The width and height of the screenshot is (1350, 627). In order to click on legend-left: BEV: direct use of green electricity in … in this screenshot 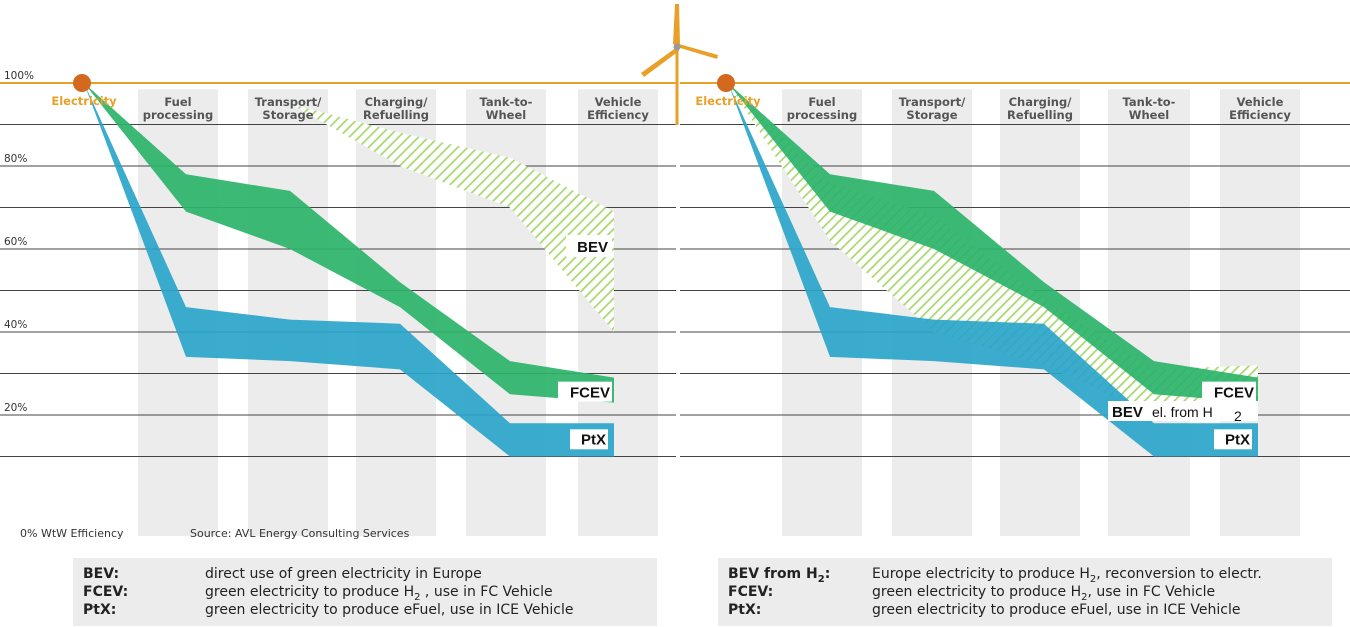, I will do `click(365, 592)`.